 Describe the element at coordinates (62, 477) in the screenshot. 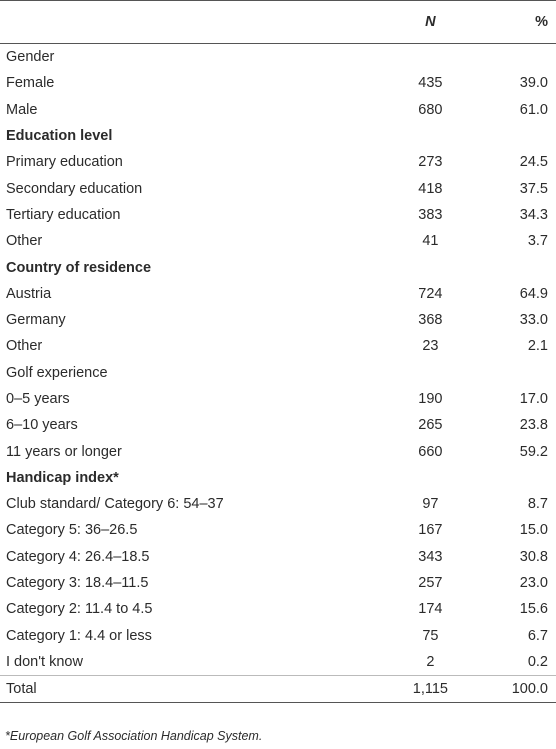

I see `table-cell: Handicap index*` at that location.